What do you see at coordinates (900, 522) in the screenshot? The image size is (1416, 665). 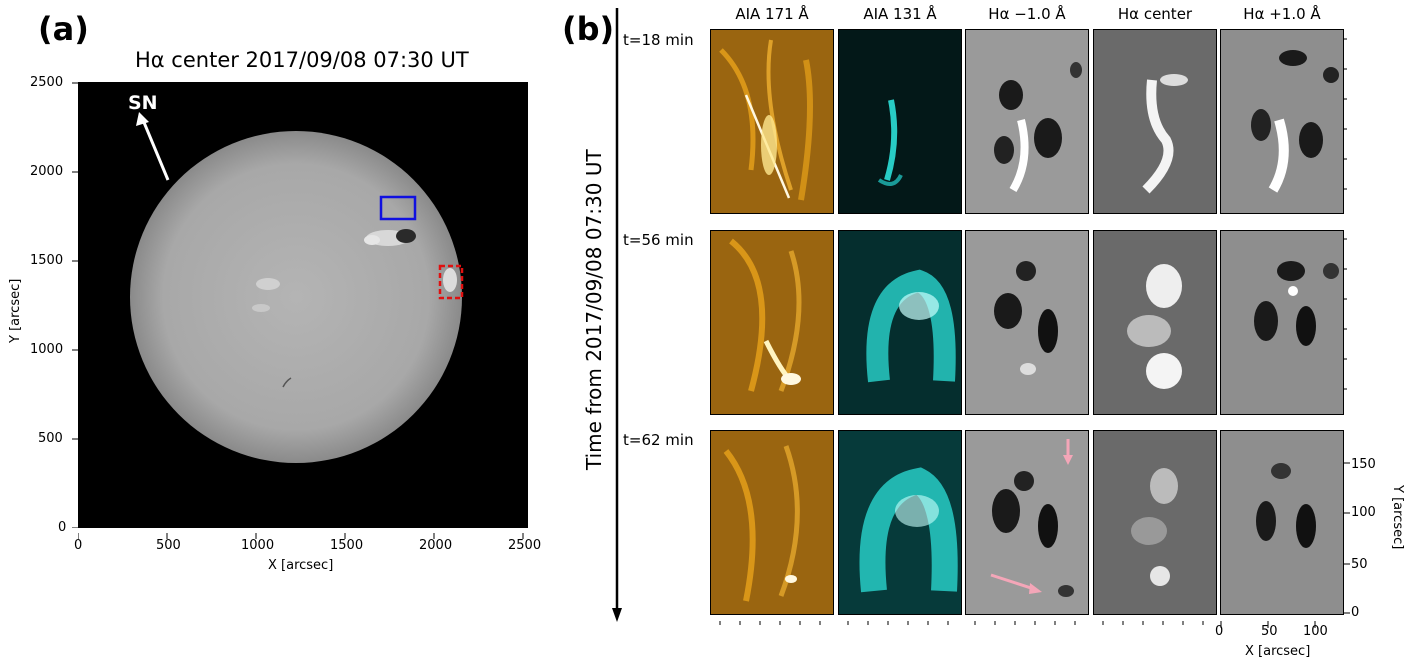 I see `image-aia131-t62` at bounding box center [900, 522].